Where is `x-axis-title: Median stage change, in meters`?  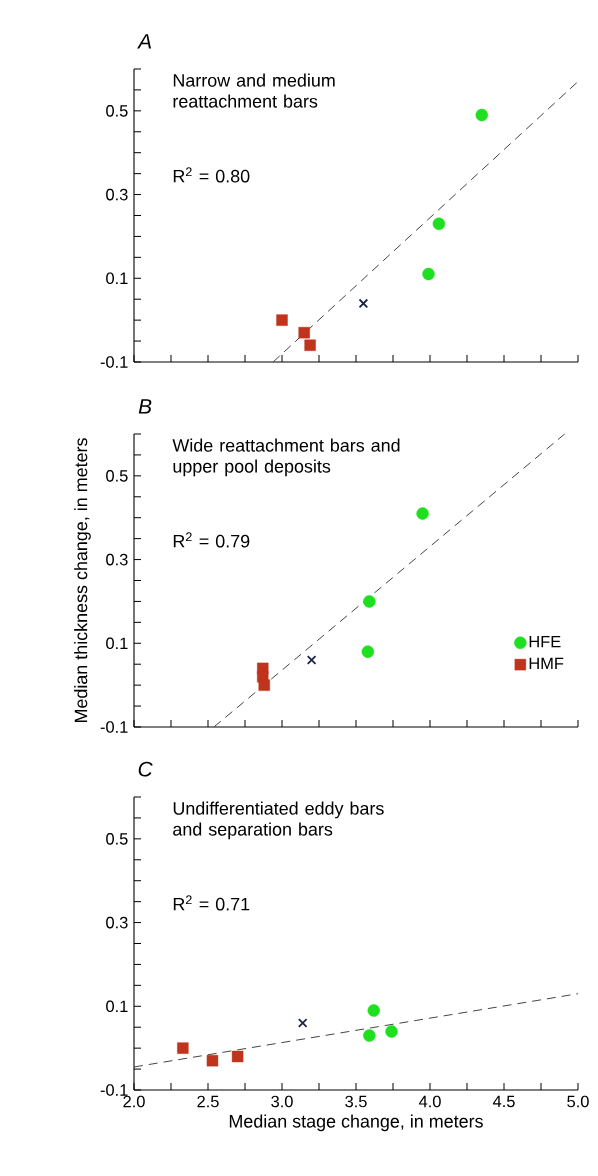
x-axis-title: Median stage change, in meters is located at coordinates (356, 1123).